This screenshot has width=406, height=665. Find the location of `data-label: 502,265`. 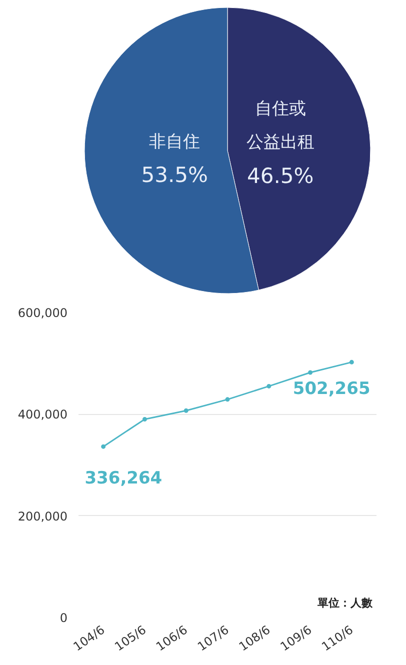

data-label: 502,265 is located at coordinates (331, 389).